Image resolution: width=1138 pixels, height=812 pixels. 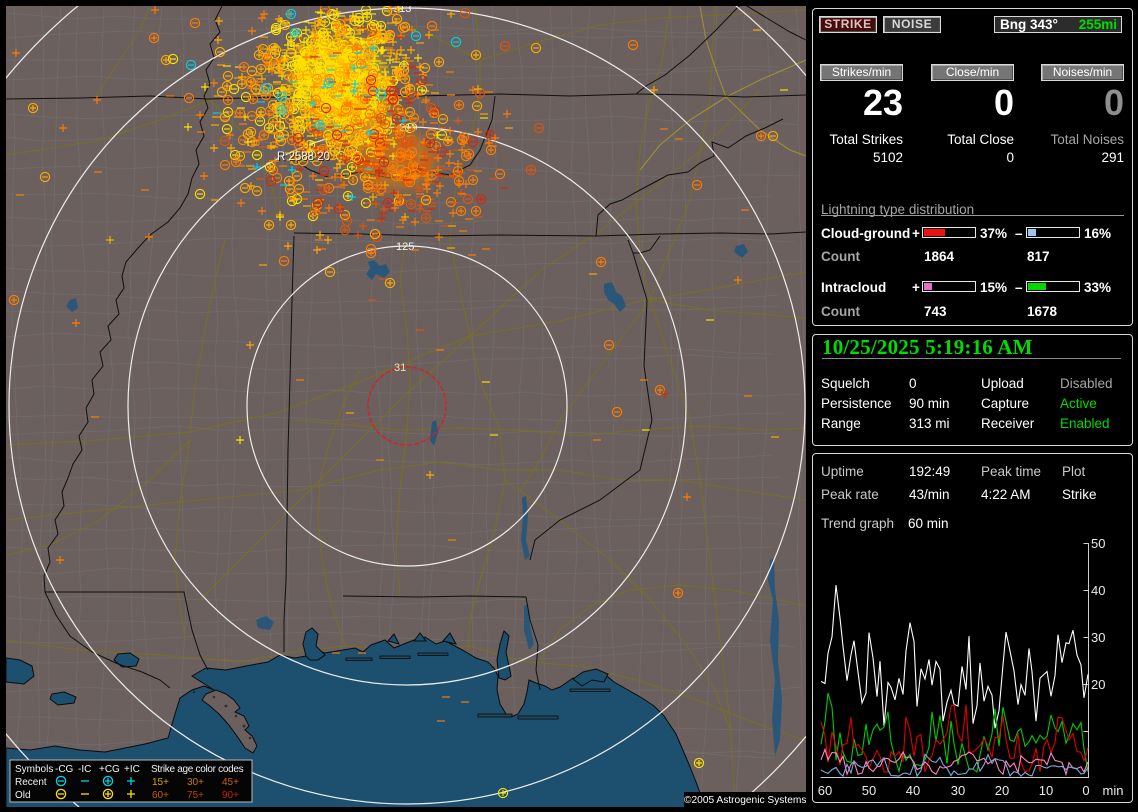 I want to click on svg-text: 90+, so click(x=230, y=795).